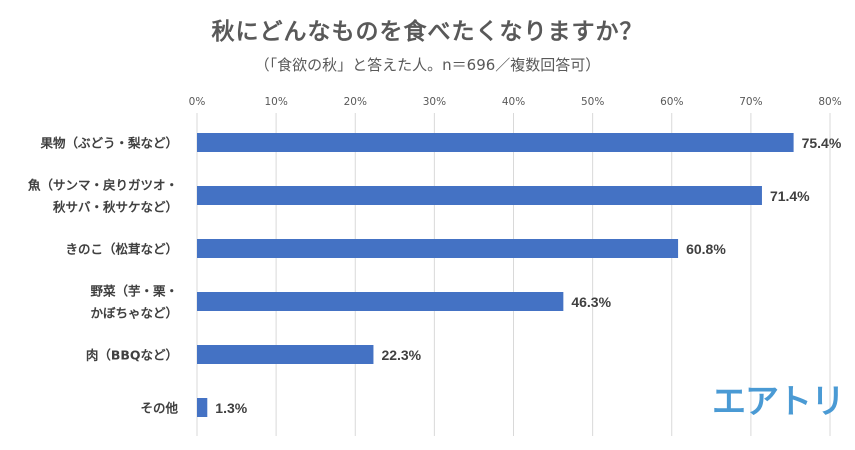  What do you see at coordinates (822, 143) in the screenshot?
I see `data-label: 75.4%` at bounding box center [822, 143].